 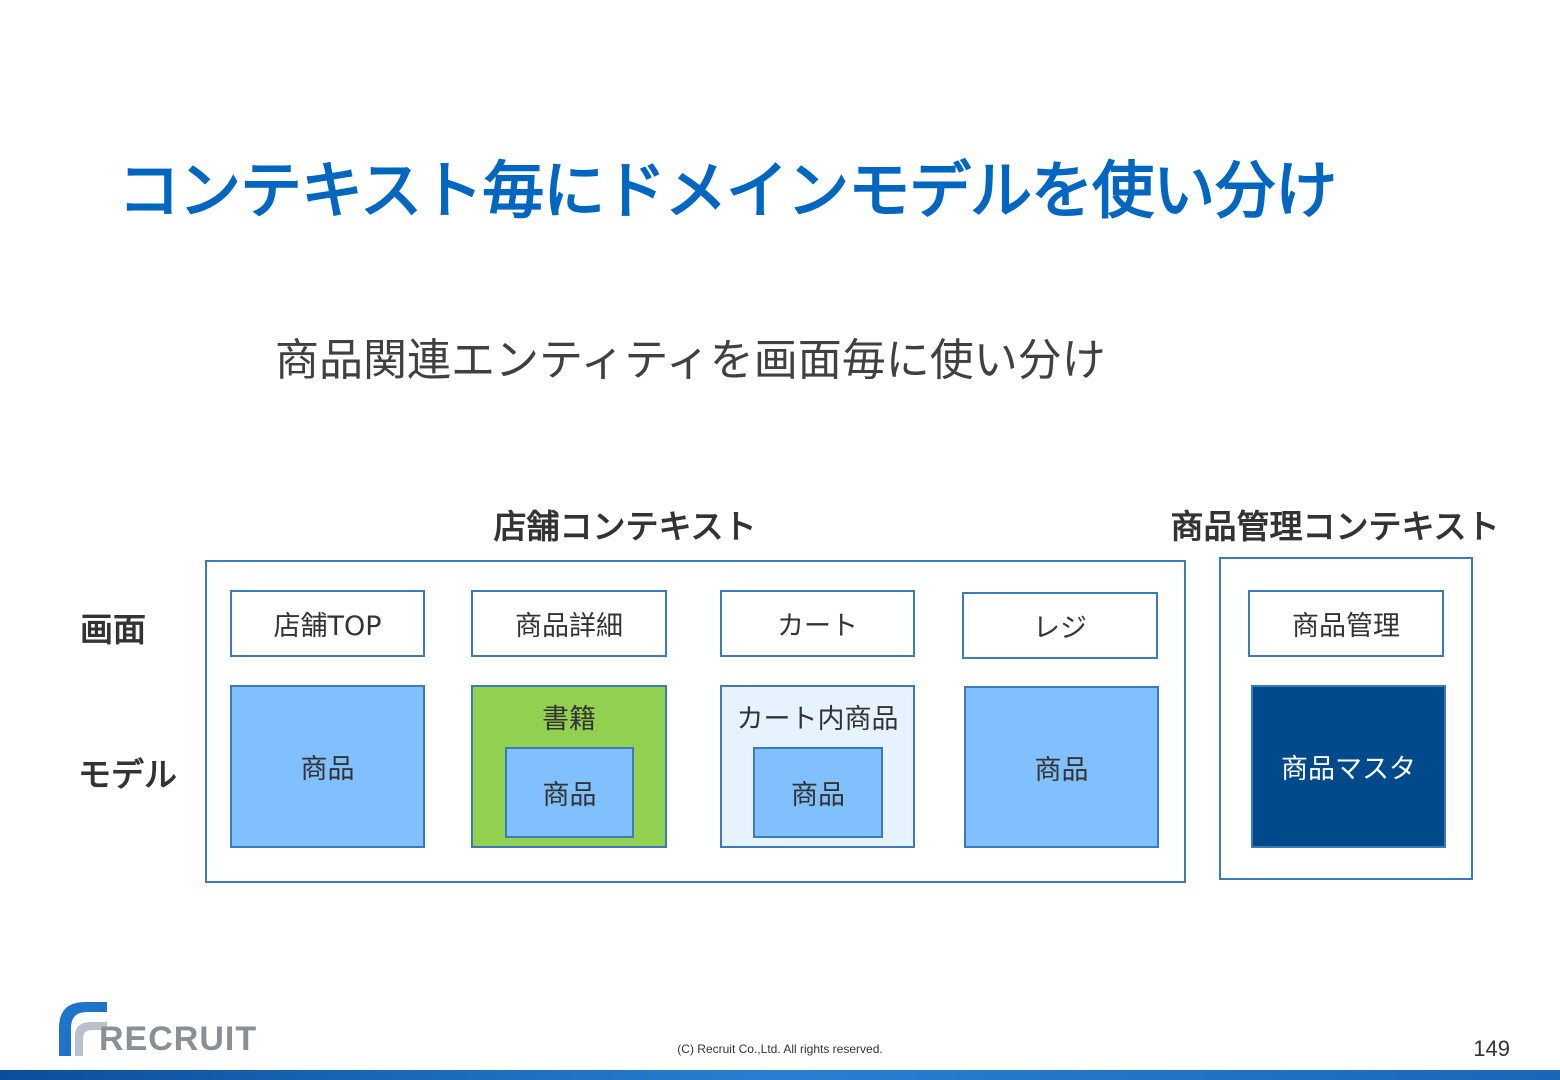 I want to click on recruit-logo-text: RECRUIT, so click(x=178, y=1039).